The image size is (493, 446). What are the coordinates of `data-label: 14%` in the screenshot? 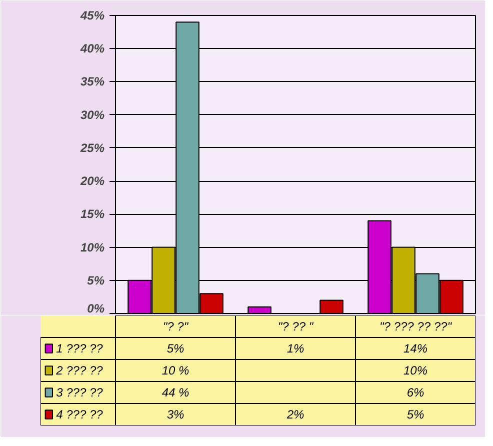 It's located at (415, 349).